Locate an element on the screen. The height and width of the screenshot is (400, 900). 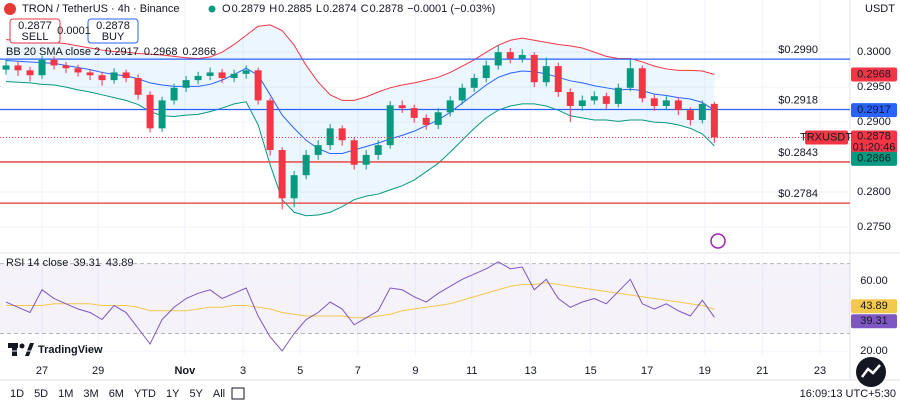
upper-tag: 0.2968 is located at coordinates (874, 74).